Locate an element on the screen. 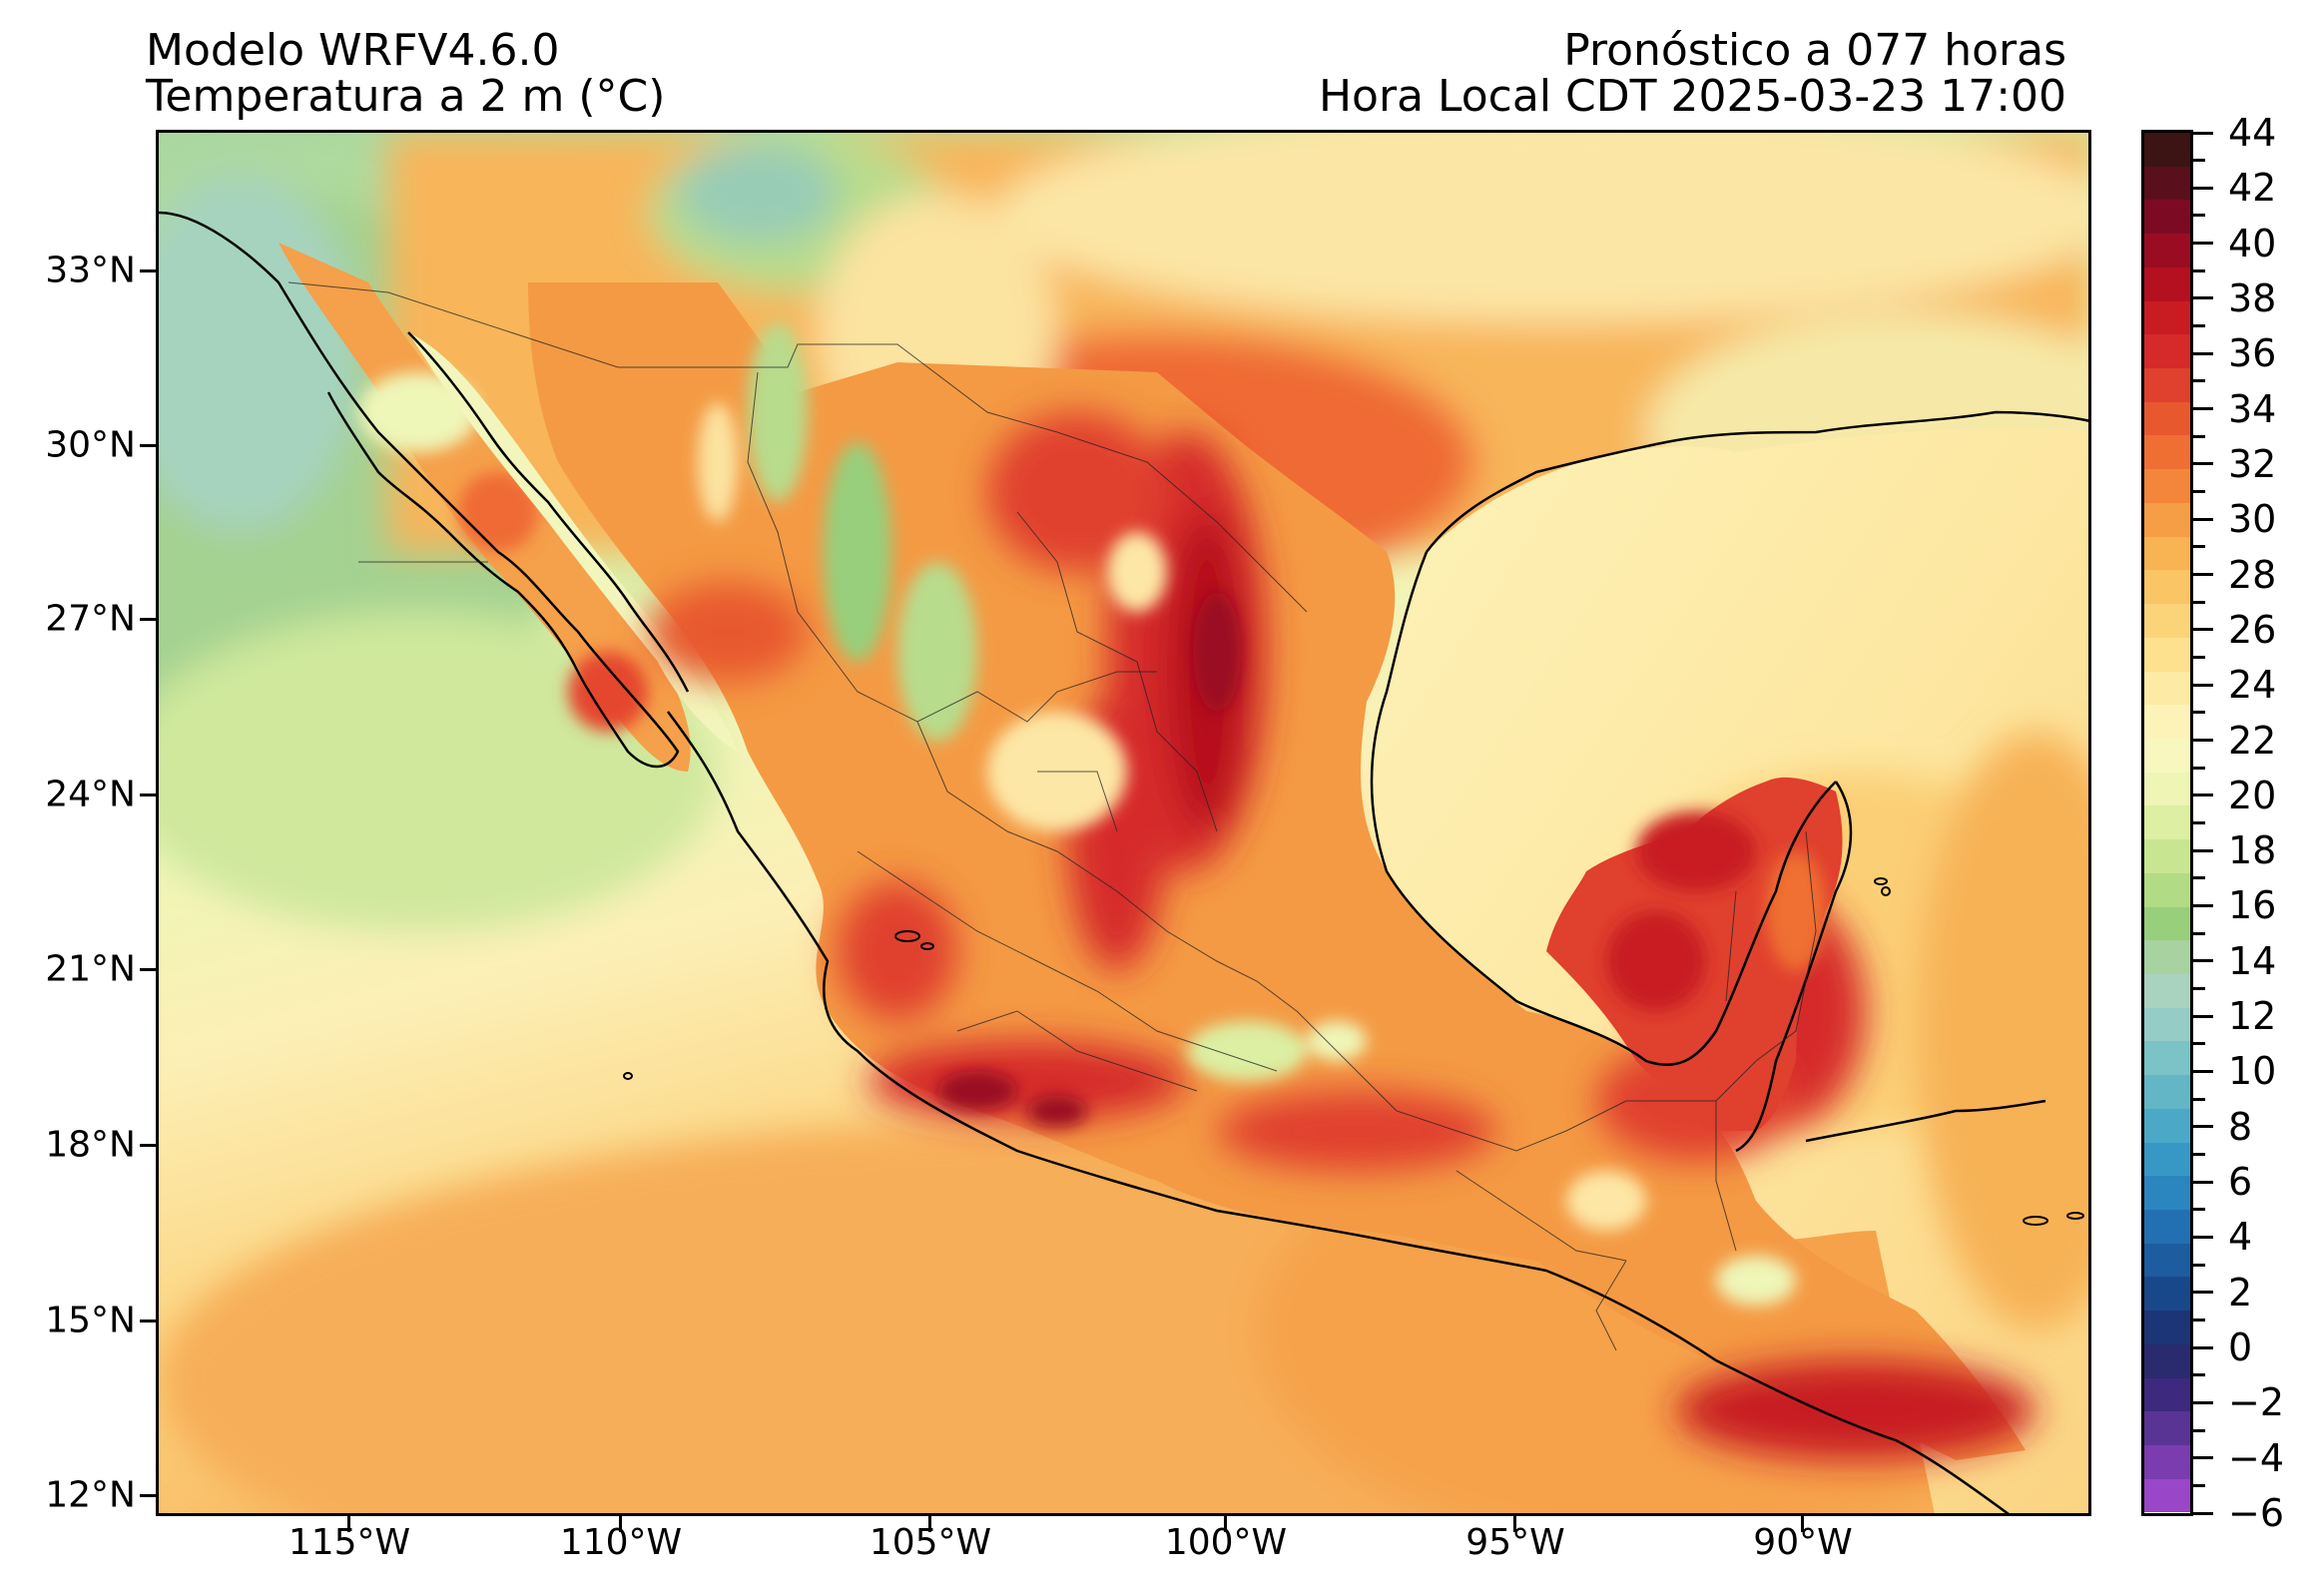  variable-title: Temperatura a 2 m (°C) is located at coordinates (406, 96).